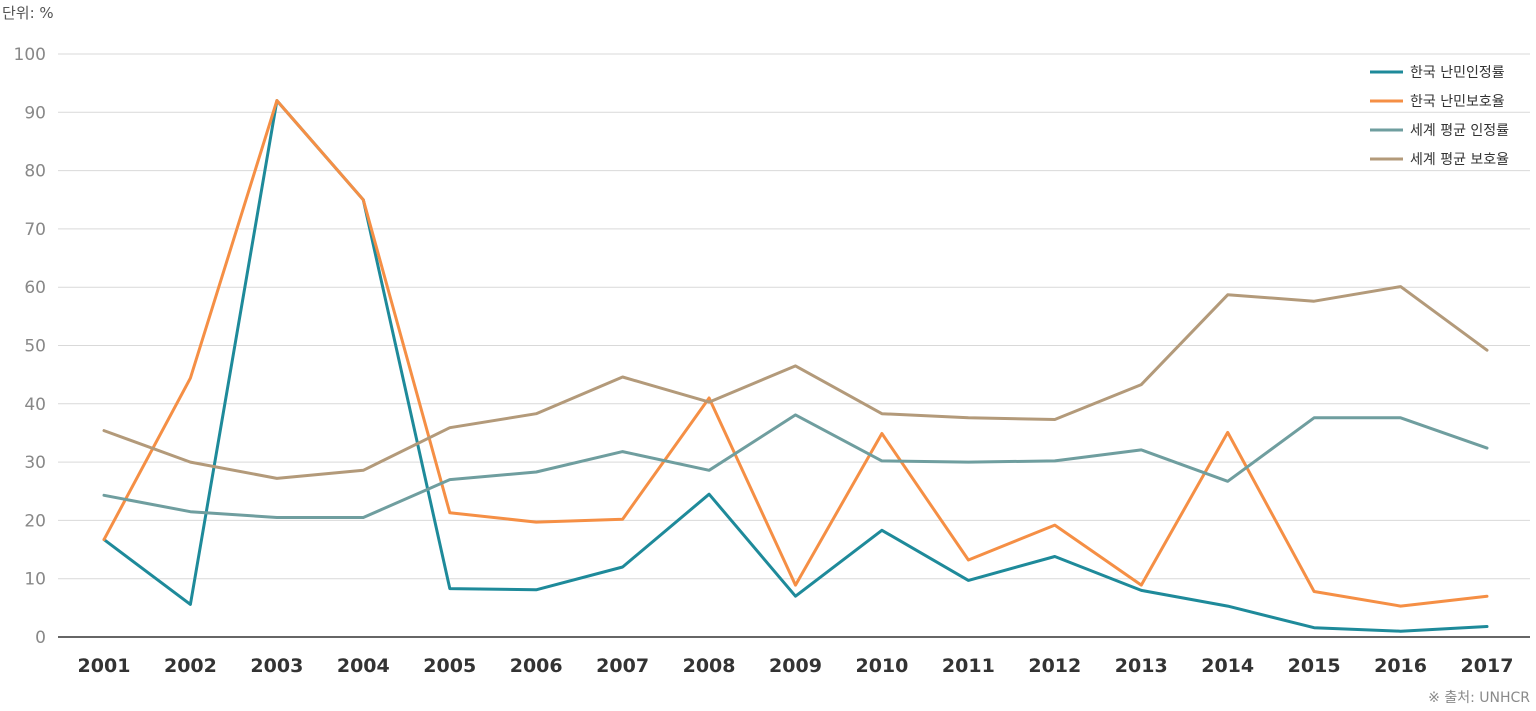  Describe the element at coordinates (1457, 102) in the screenshot. I see `legend-label: 한국 난민보호율` at that location.